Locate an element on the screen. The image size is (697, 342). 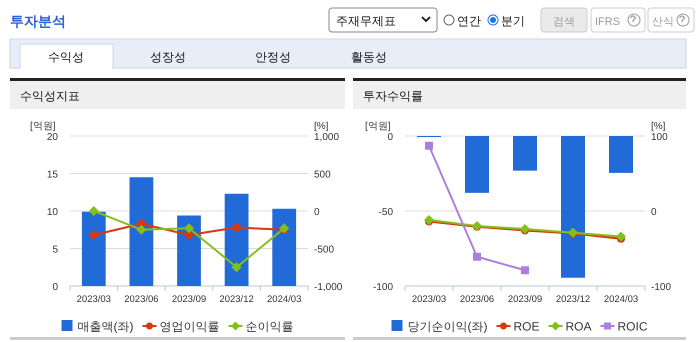
text: IFRS is located at coordinates (607, 22).